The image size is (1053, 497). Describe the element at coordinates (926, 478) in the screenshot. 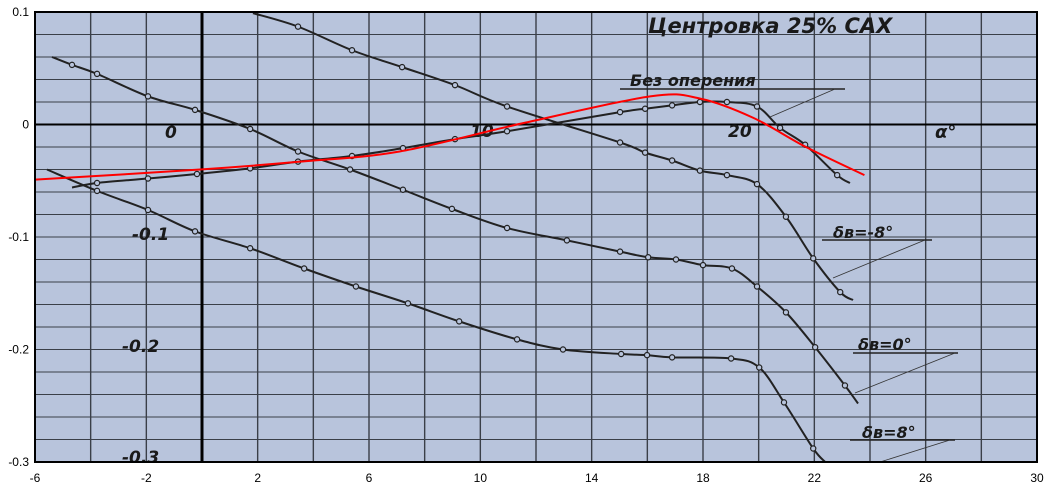

I see `x-tick-label: 26` at that location.